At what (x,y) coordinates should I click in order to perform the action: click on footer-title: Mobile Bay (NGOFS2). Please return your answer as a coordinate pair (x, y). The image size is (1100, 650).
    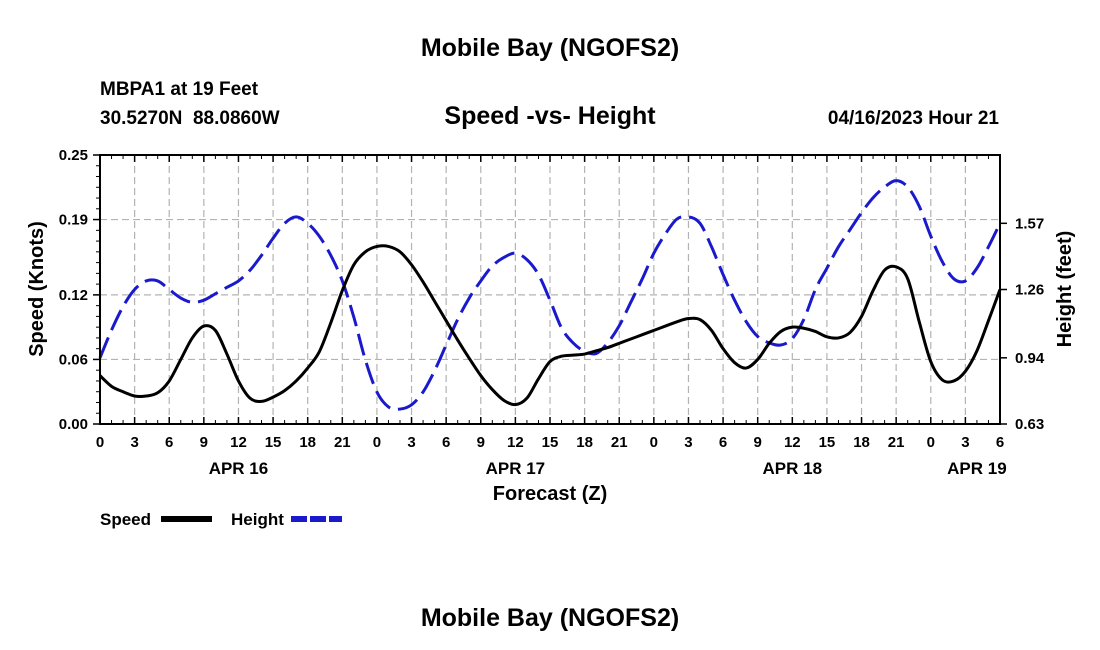
    Looking at the image, I should click on (550, 618).